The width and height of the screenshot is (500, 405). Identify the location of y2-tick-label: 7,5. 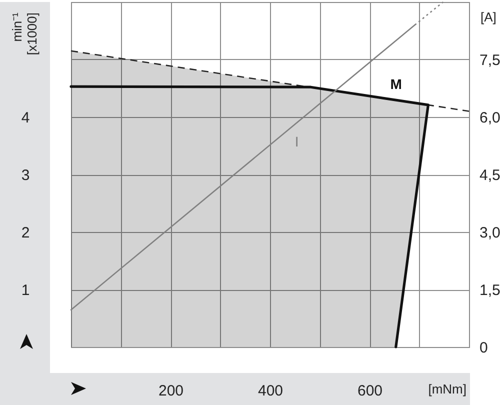
(490, 60).